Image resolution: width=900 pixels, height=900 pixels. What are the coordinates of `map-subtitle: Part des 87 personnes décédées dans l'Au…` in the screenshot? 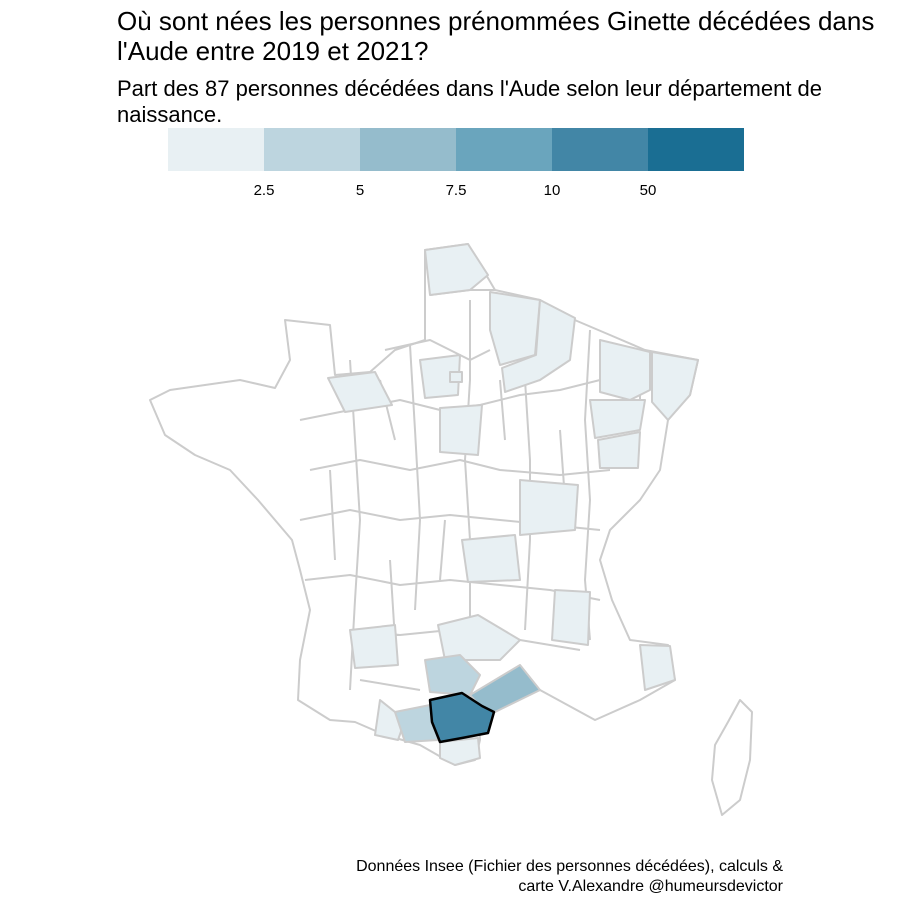 It's located at (470, 101).